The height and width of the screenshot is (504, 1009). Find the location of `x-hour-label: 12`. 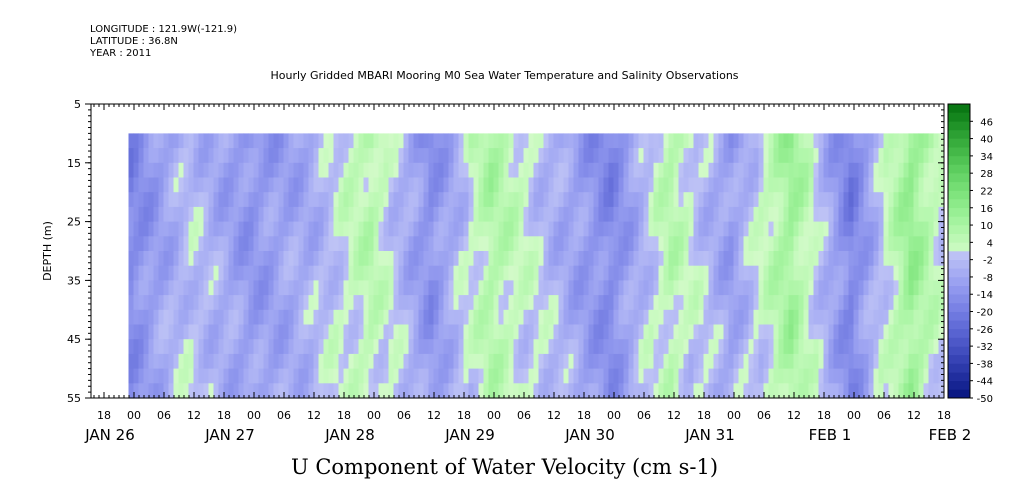

x-hour-label: 12 is located at coordinates (914, 415).